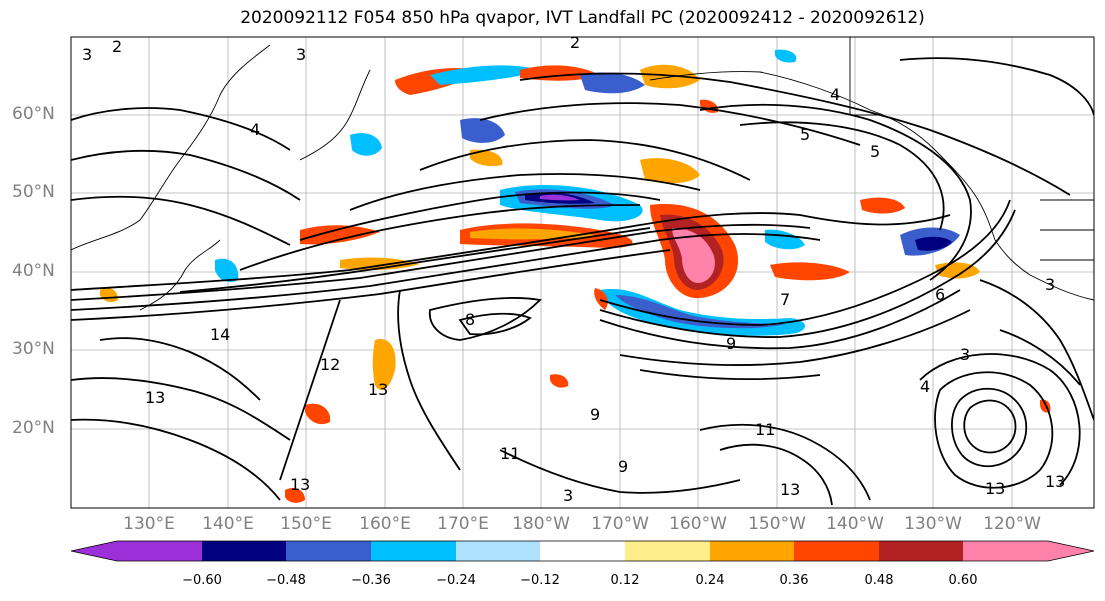 This screenshot has width=1105, height=601. What do you see at coordinates (228, 524) in the screenshot?
I see `lon-label-140e: 140°E` at bounding box center [228, 524].